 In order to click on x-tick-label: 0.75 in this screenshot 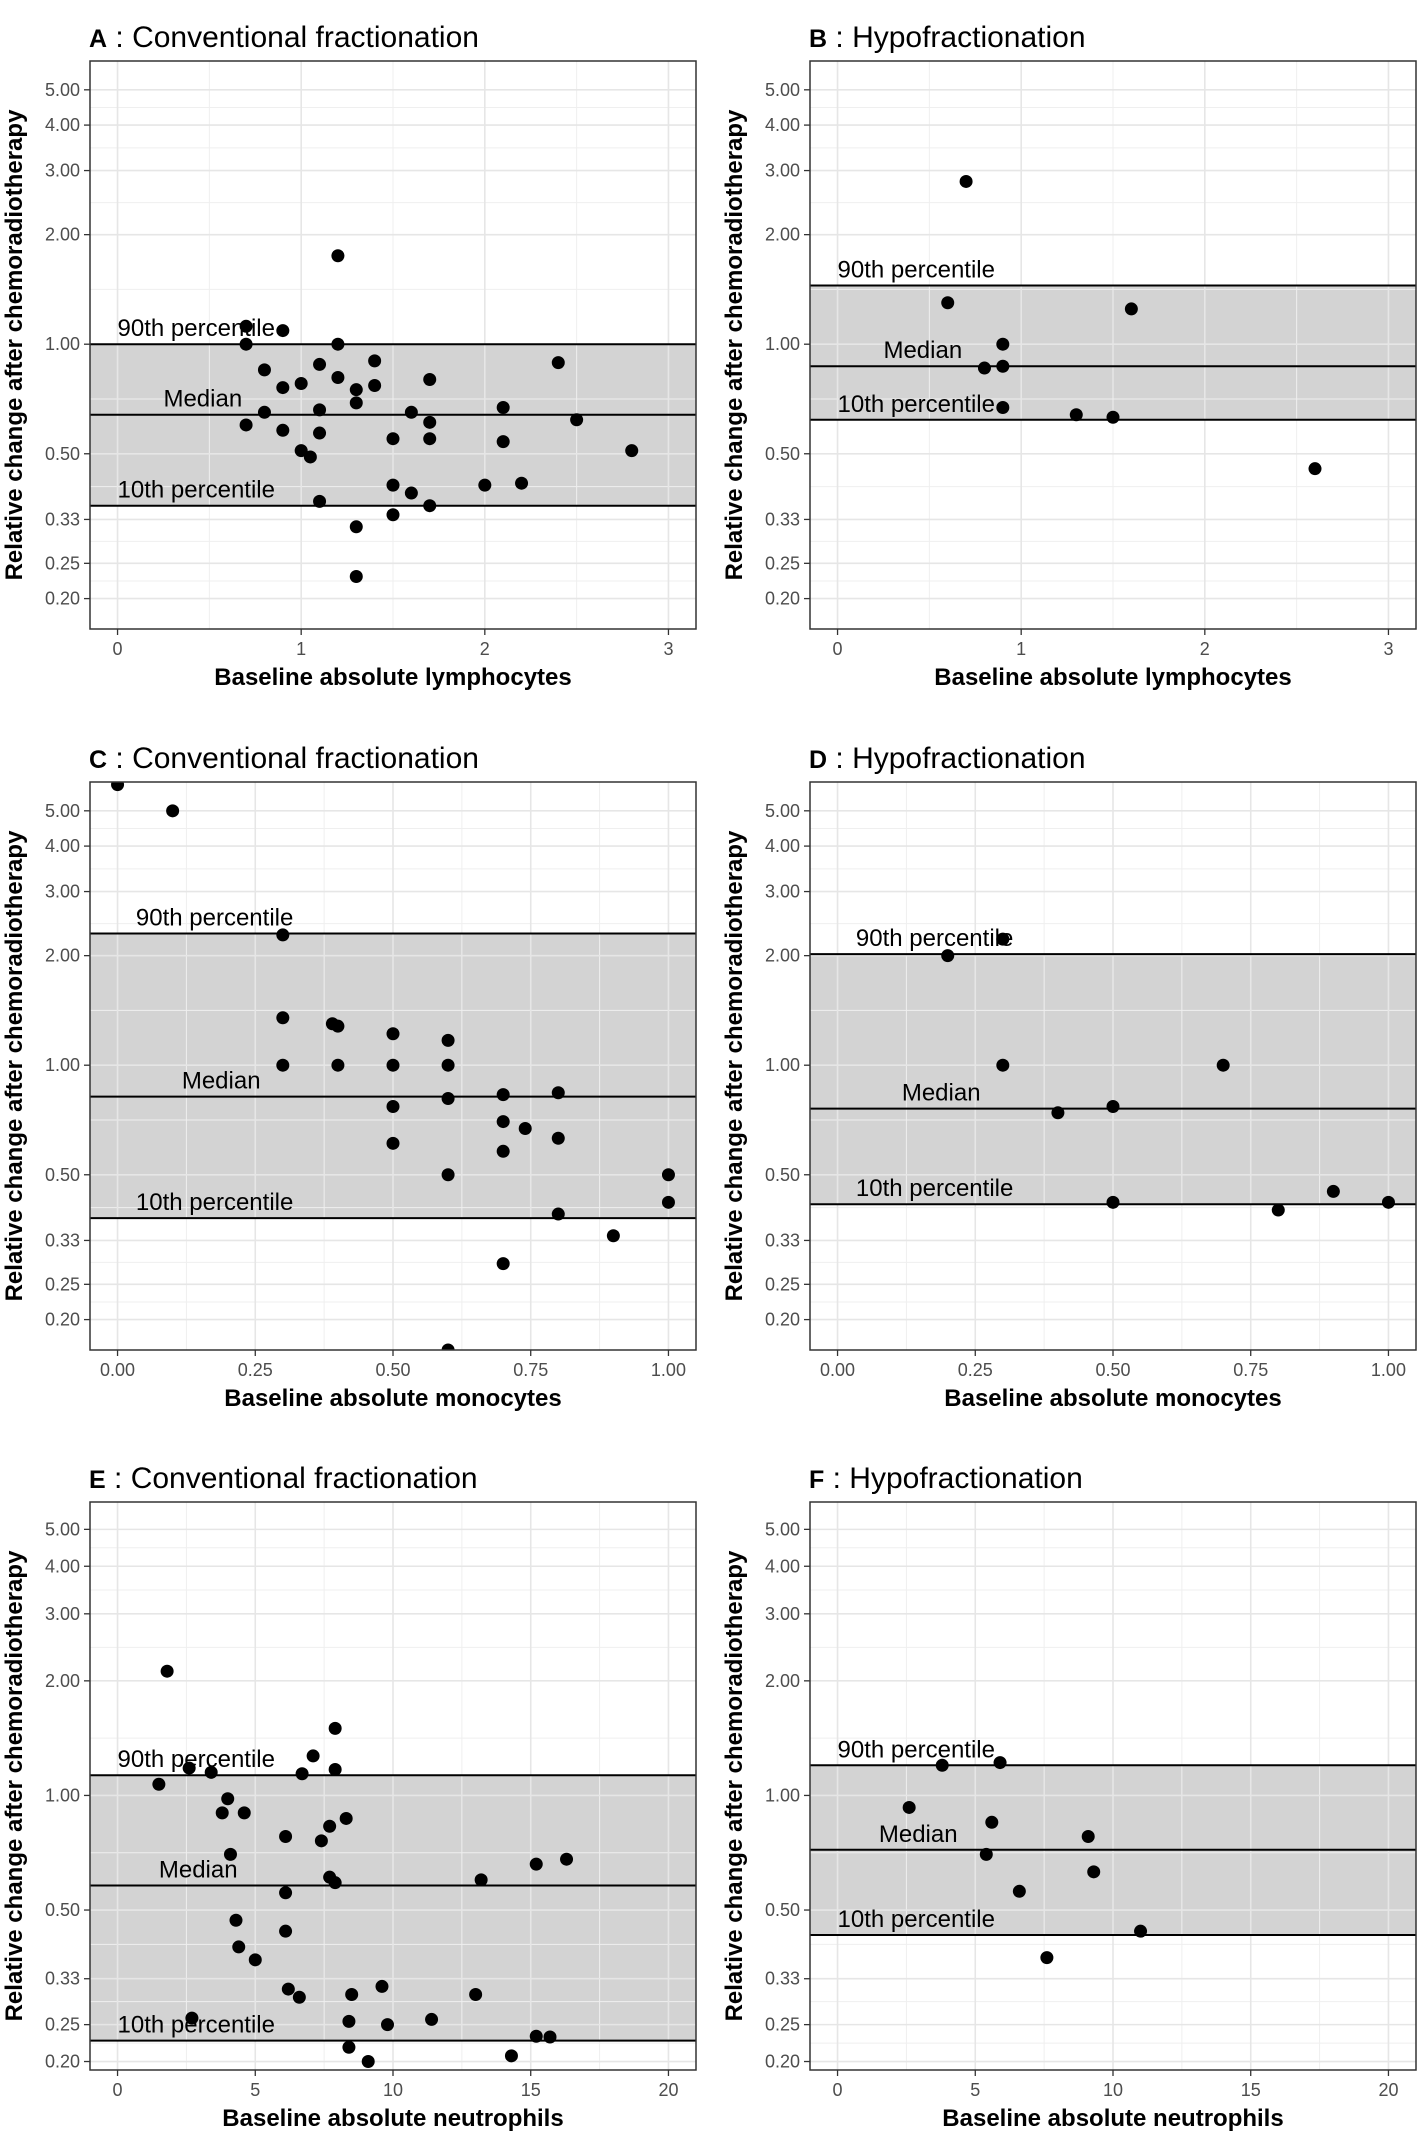, I will do `click(530, 1370)`.